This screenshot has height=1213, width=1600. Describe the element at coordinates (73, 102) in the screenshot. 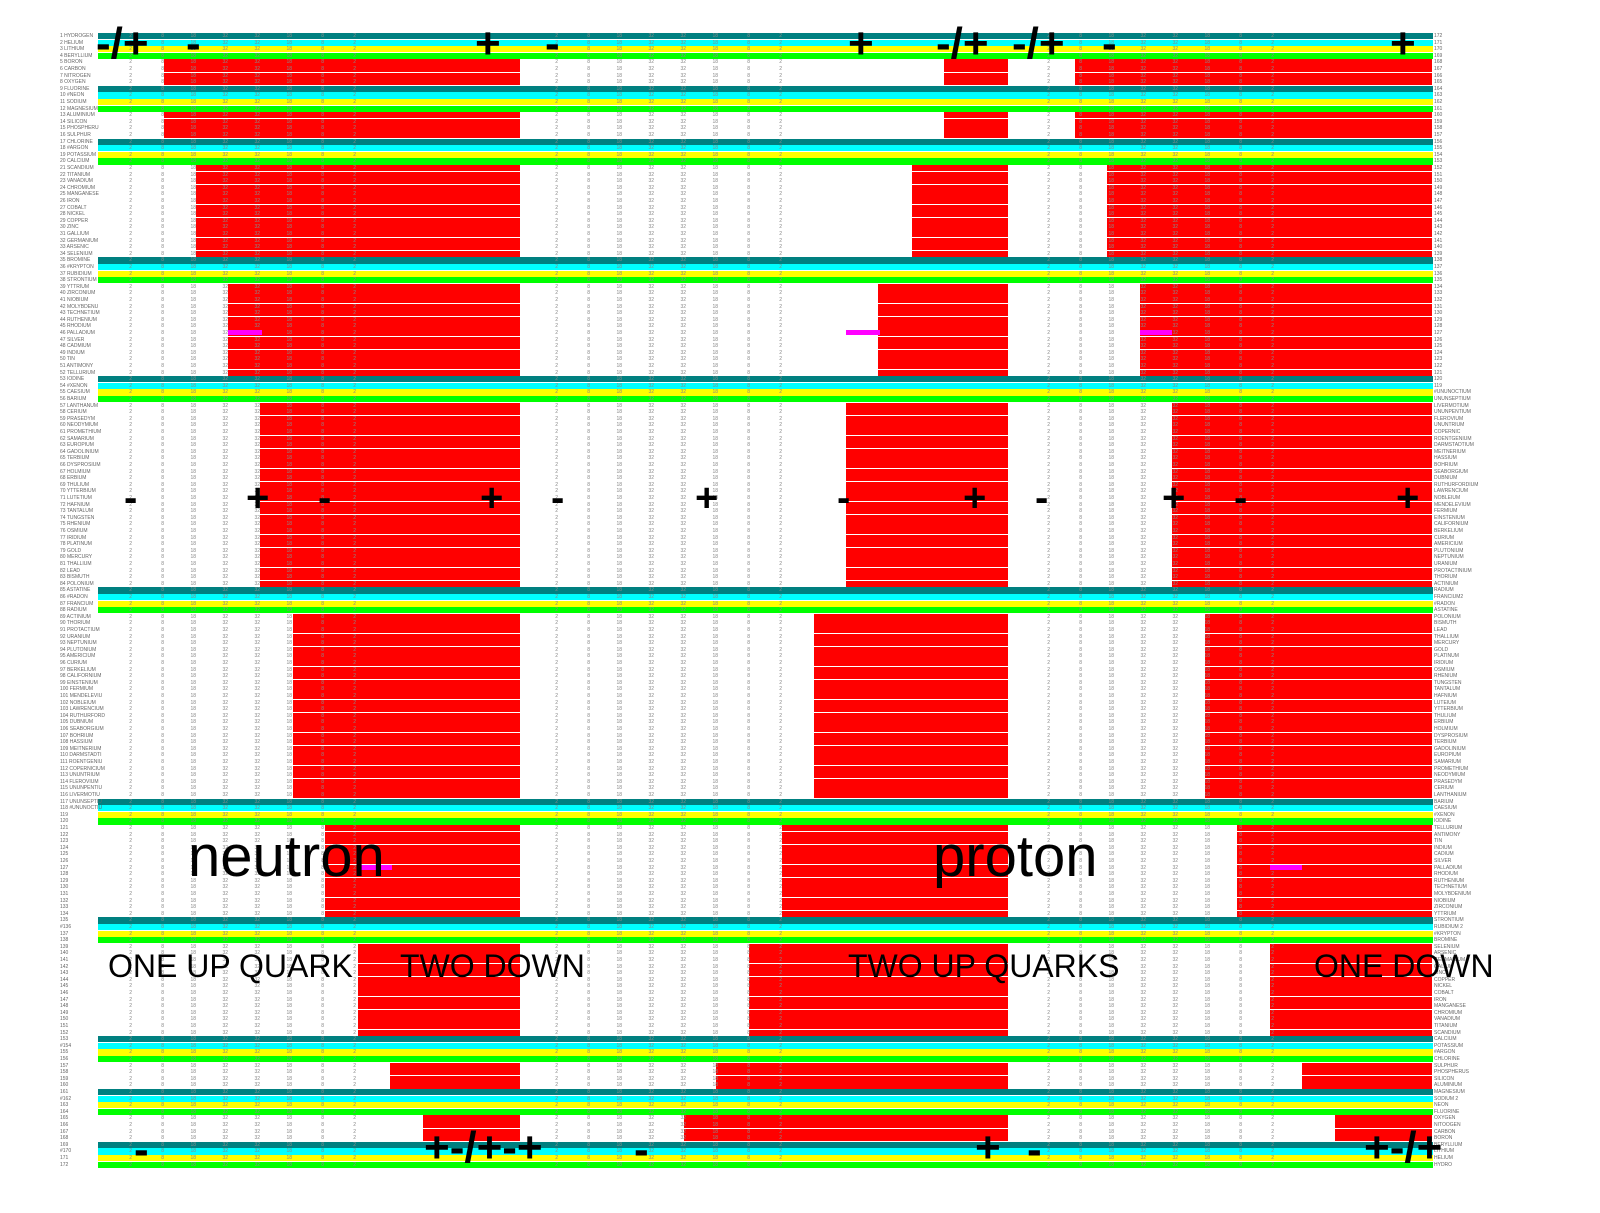

I see `element-label-left: 11 SODIUM` at that location.